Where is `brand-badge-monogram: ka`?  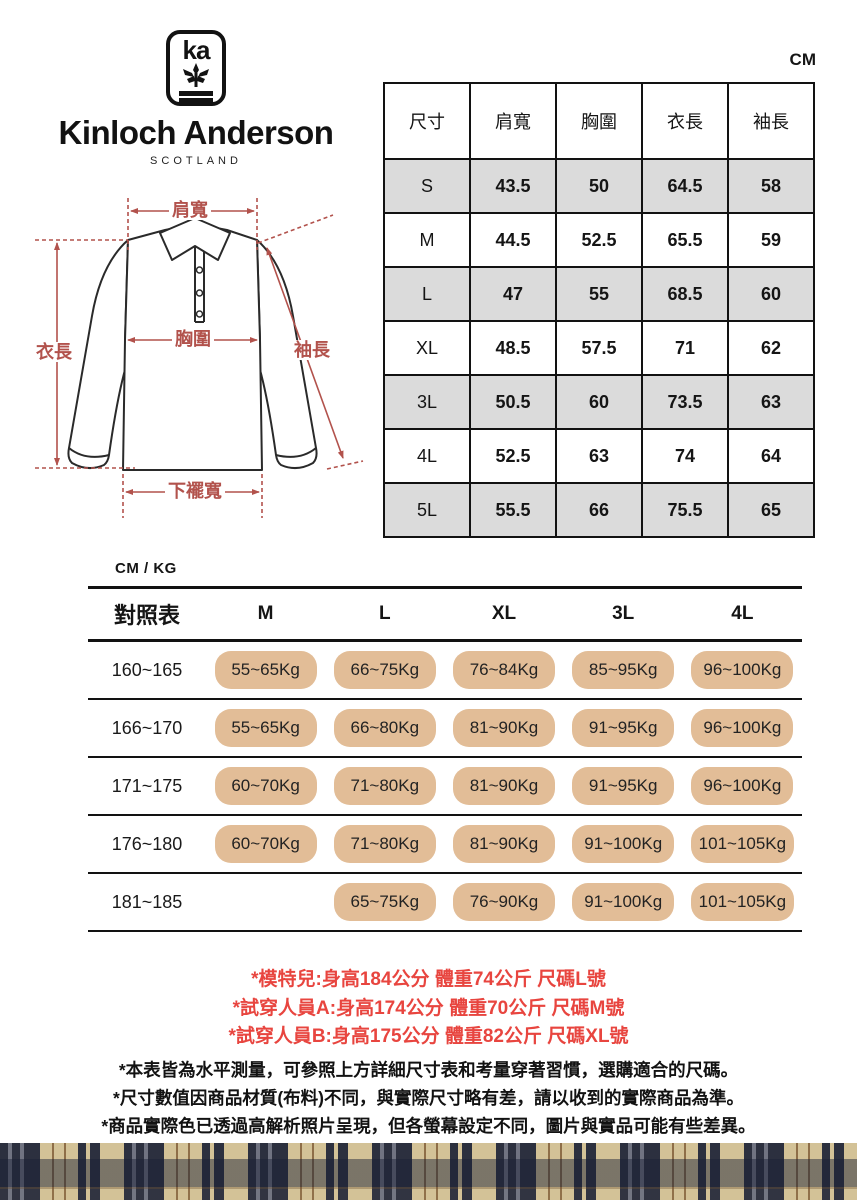 brand-badge-monogram: ka is located at coordinates (196, 50).